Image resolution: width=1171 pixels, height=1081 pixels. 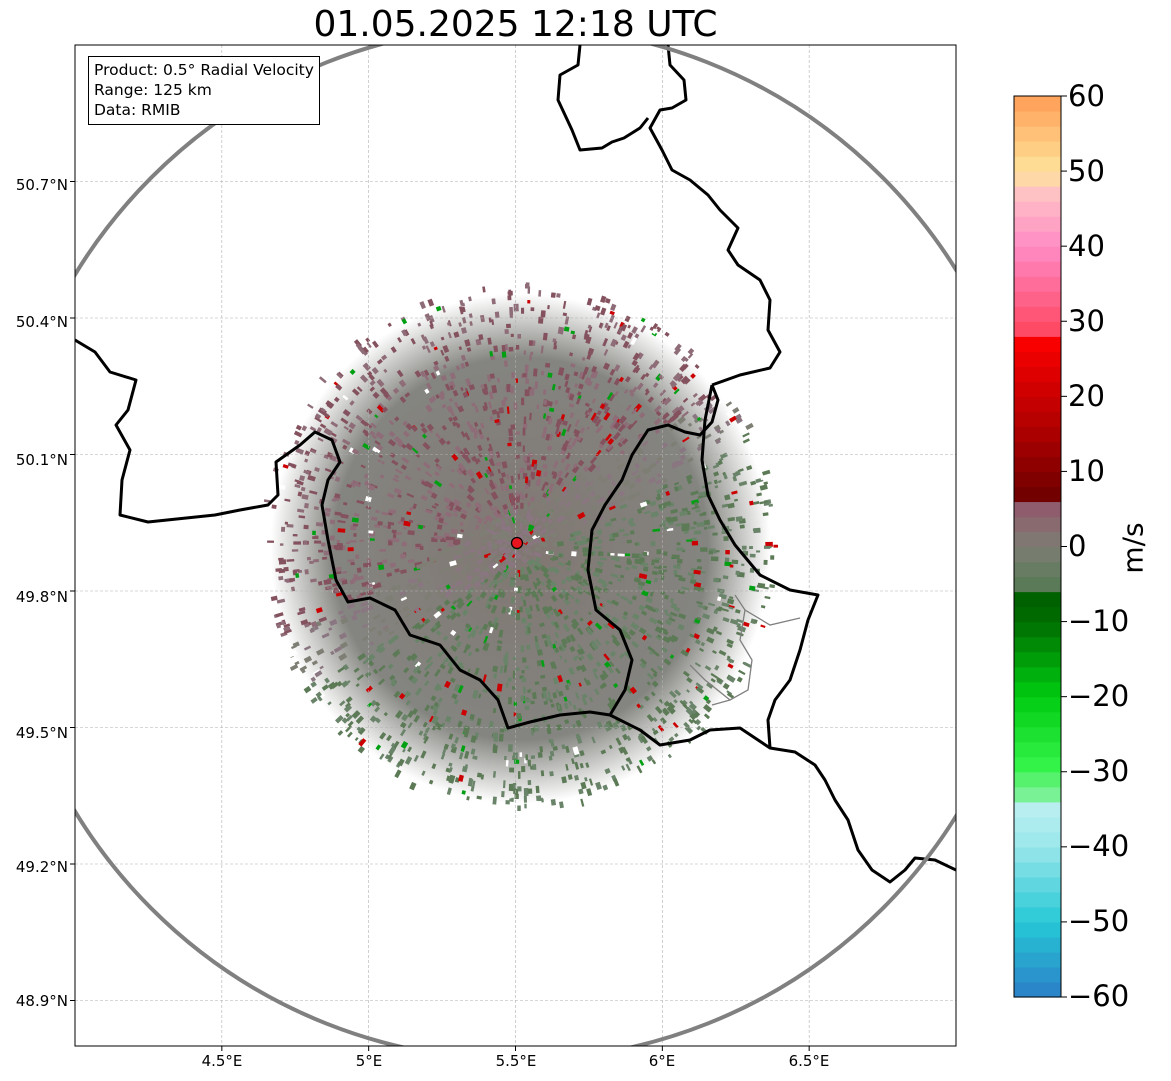 I want to click on colorbar-tick-50: 50, so click(x=1086, y=171).